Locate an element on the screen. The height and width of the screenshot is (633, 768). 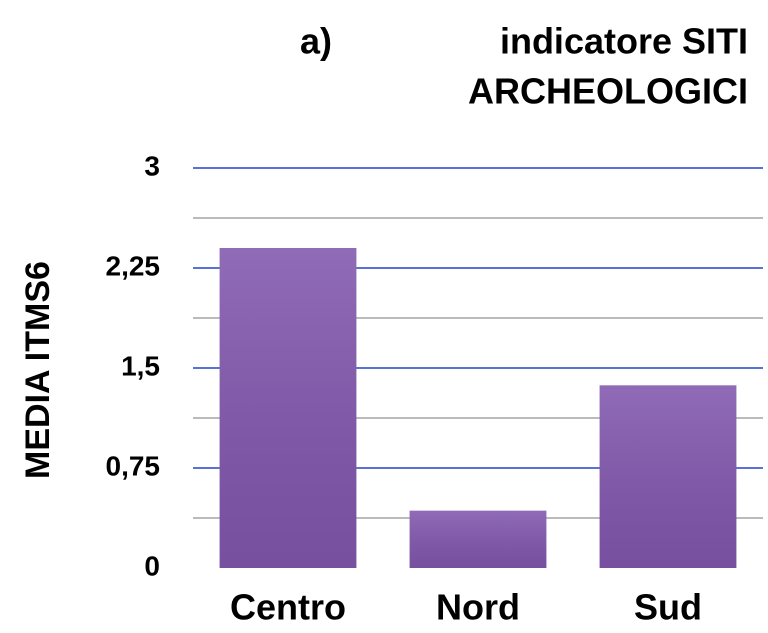
y-axis-title: MEDIA ITMS6 is located at coordinates (38, 370).